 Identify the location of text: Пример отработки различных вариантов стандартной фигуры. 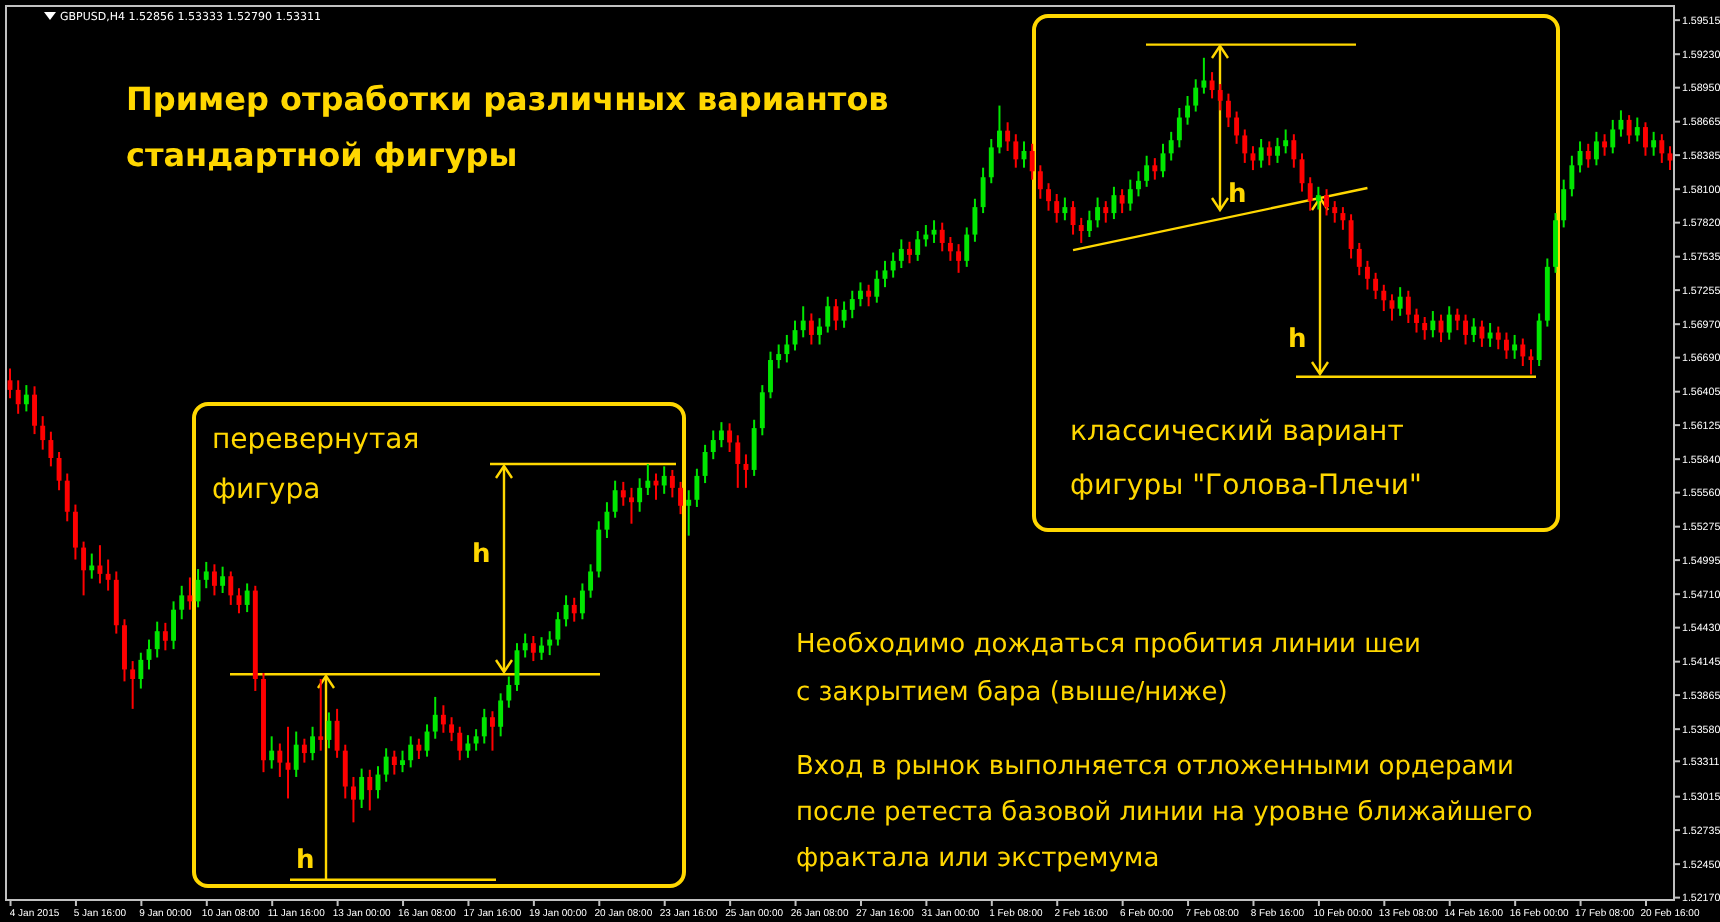
(507, 127).